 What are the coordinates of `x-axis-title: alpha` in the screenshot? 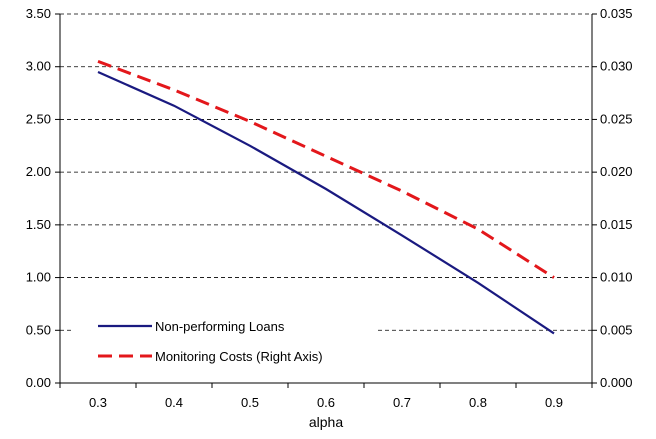 It's located at (326, 422).